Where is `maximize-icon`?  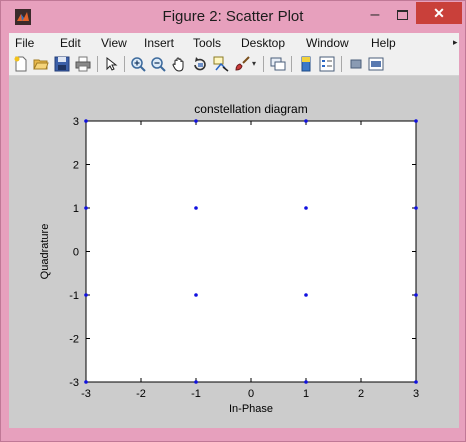 maximize-icon is located at coordinates (402, 15).